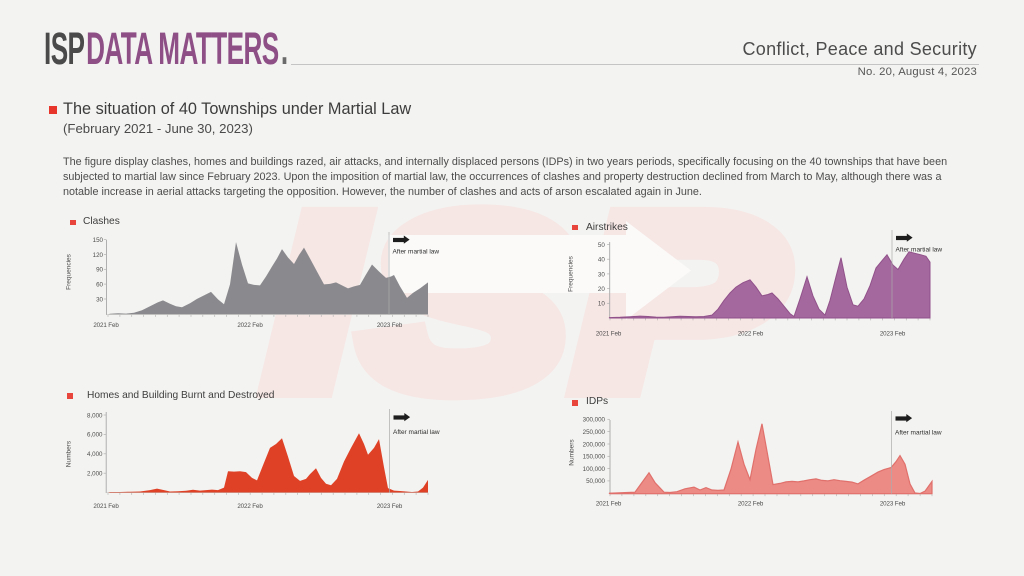  I want to click on svg-text: 50,000, so click(595, 481).